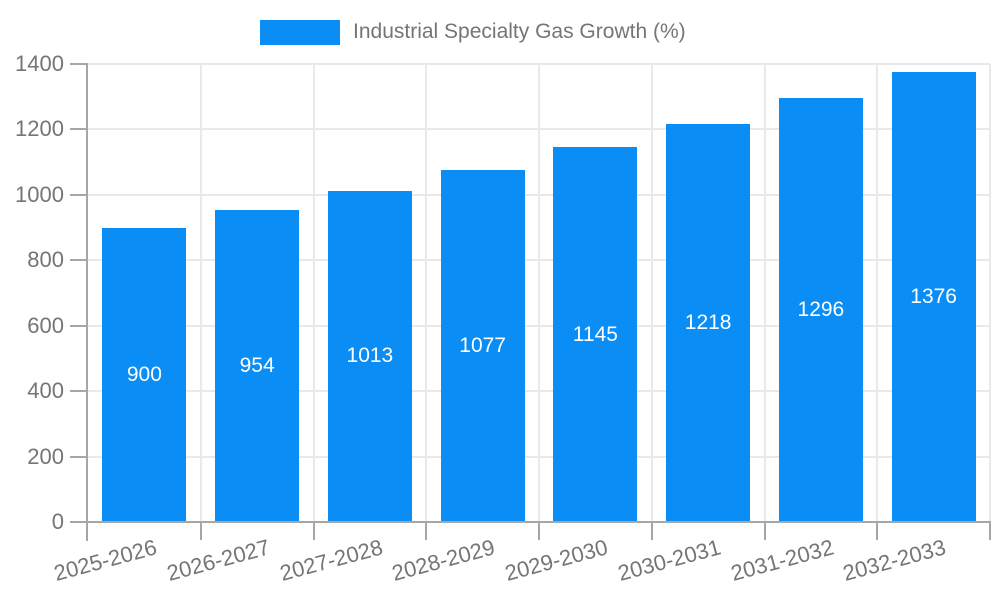 This screenshot has width=1000, height=600. Describe the element at coordinates (39, 129) in the screenshot. I see `y-tick-label: 1200` at that location.